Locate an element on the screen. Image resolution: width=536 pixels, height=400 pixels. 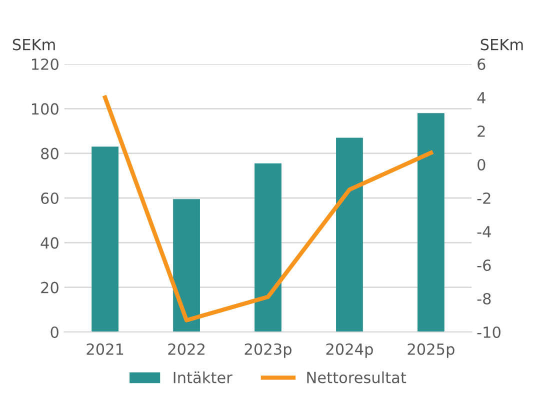
x-tick-label: 2023p is located at coordinates (268, 350).